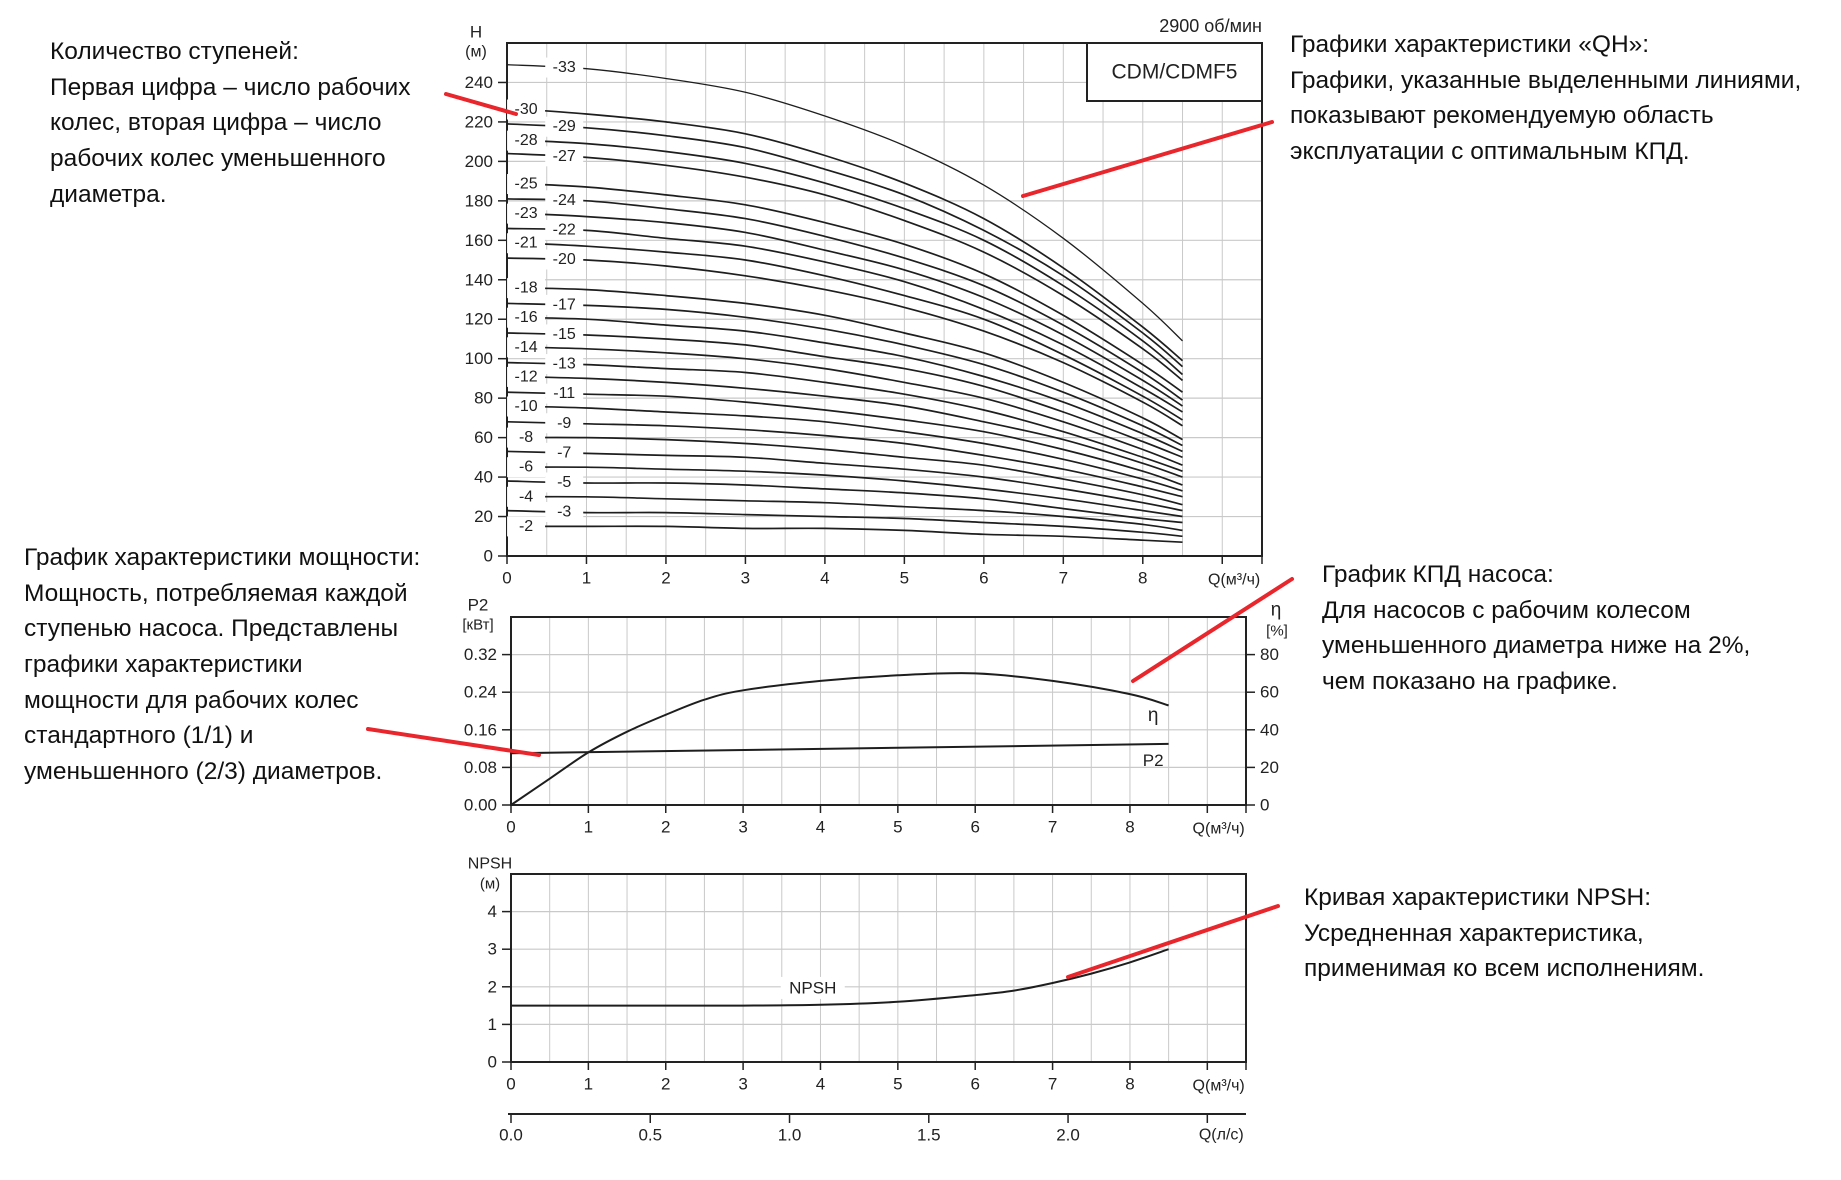  I want to click on curve-label: -6, so click(526, 467).